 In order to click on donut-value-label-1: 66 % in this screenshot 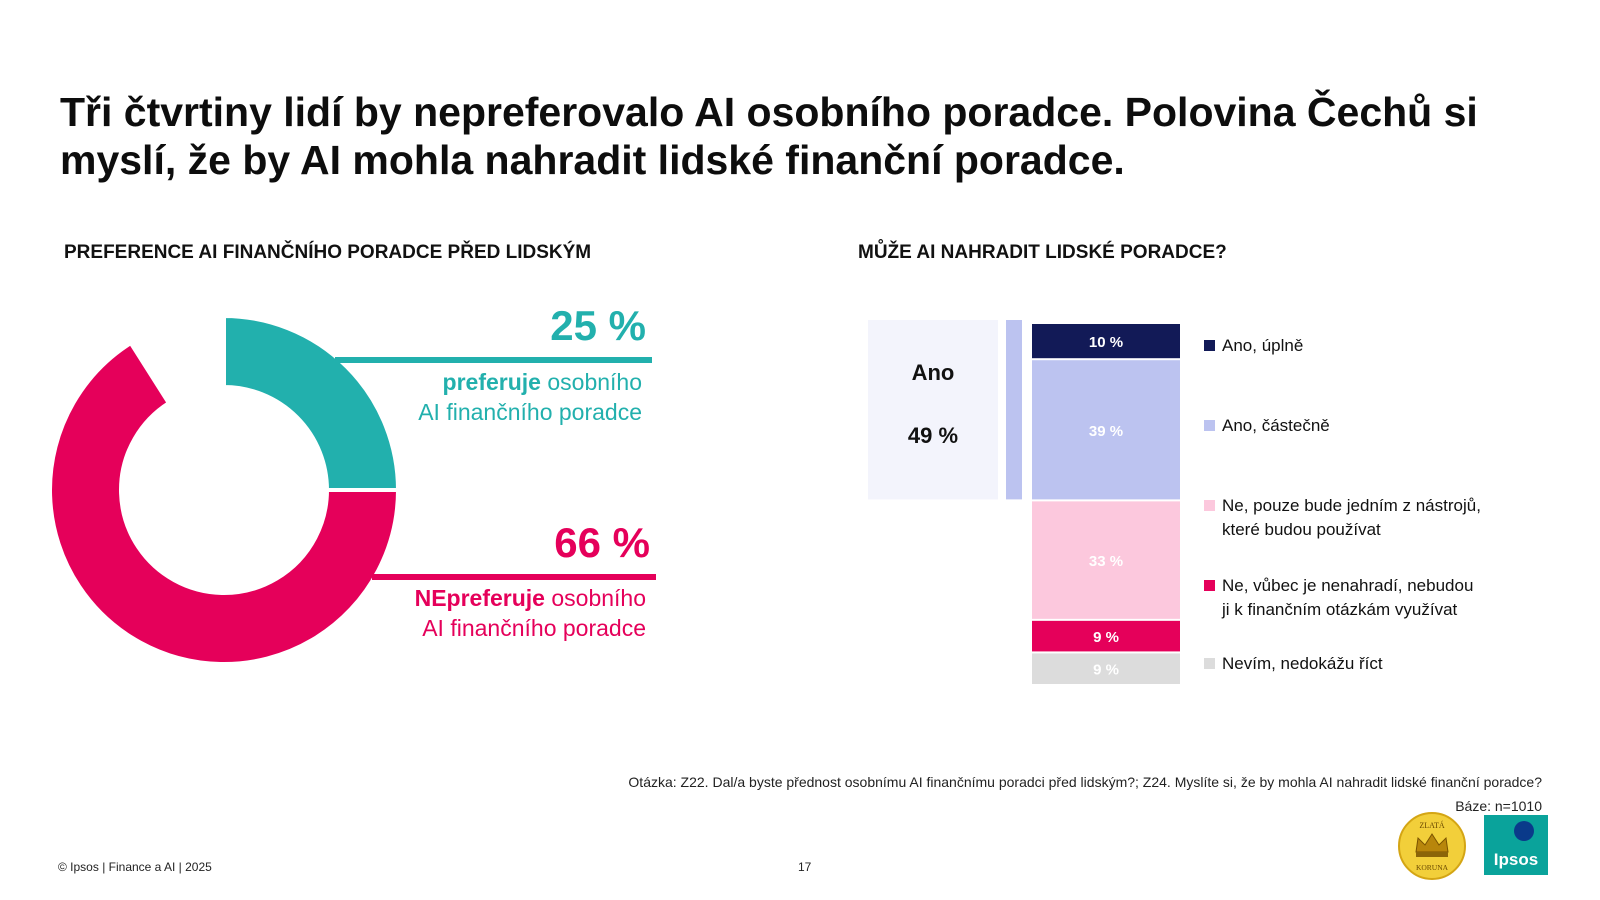, I will do `click(602, 542)`.